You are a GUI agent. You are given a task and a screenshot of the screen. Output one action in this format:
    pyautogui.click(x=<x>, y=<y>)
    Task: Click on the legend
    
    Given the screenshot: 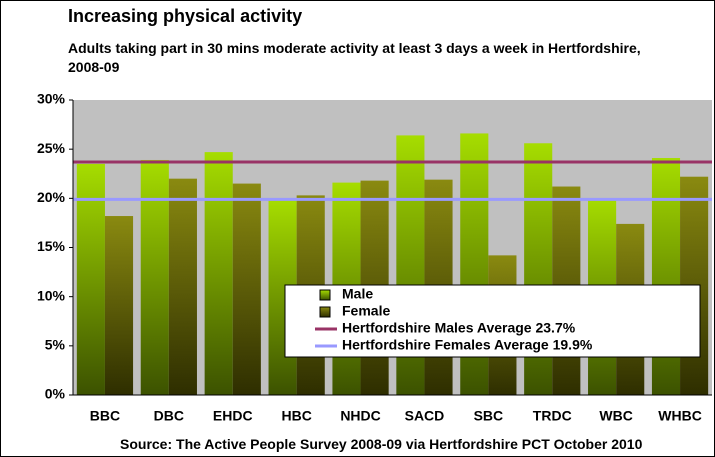 What is the action you would take?
    pyautogui.click(x=492, y=321)
    